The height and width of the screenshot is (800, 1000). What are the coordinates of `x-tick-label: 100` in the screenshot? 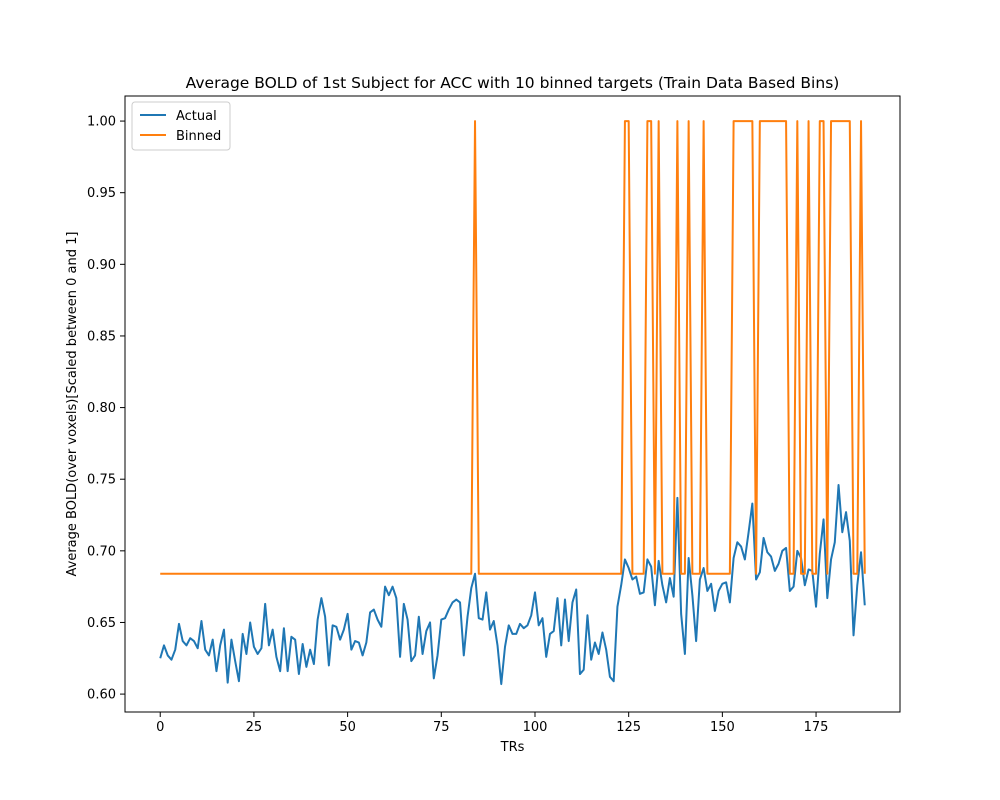 It's located at (535, 727).